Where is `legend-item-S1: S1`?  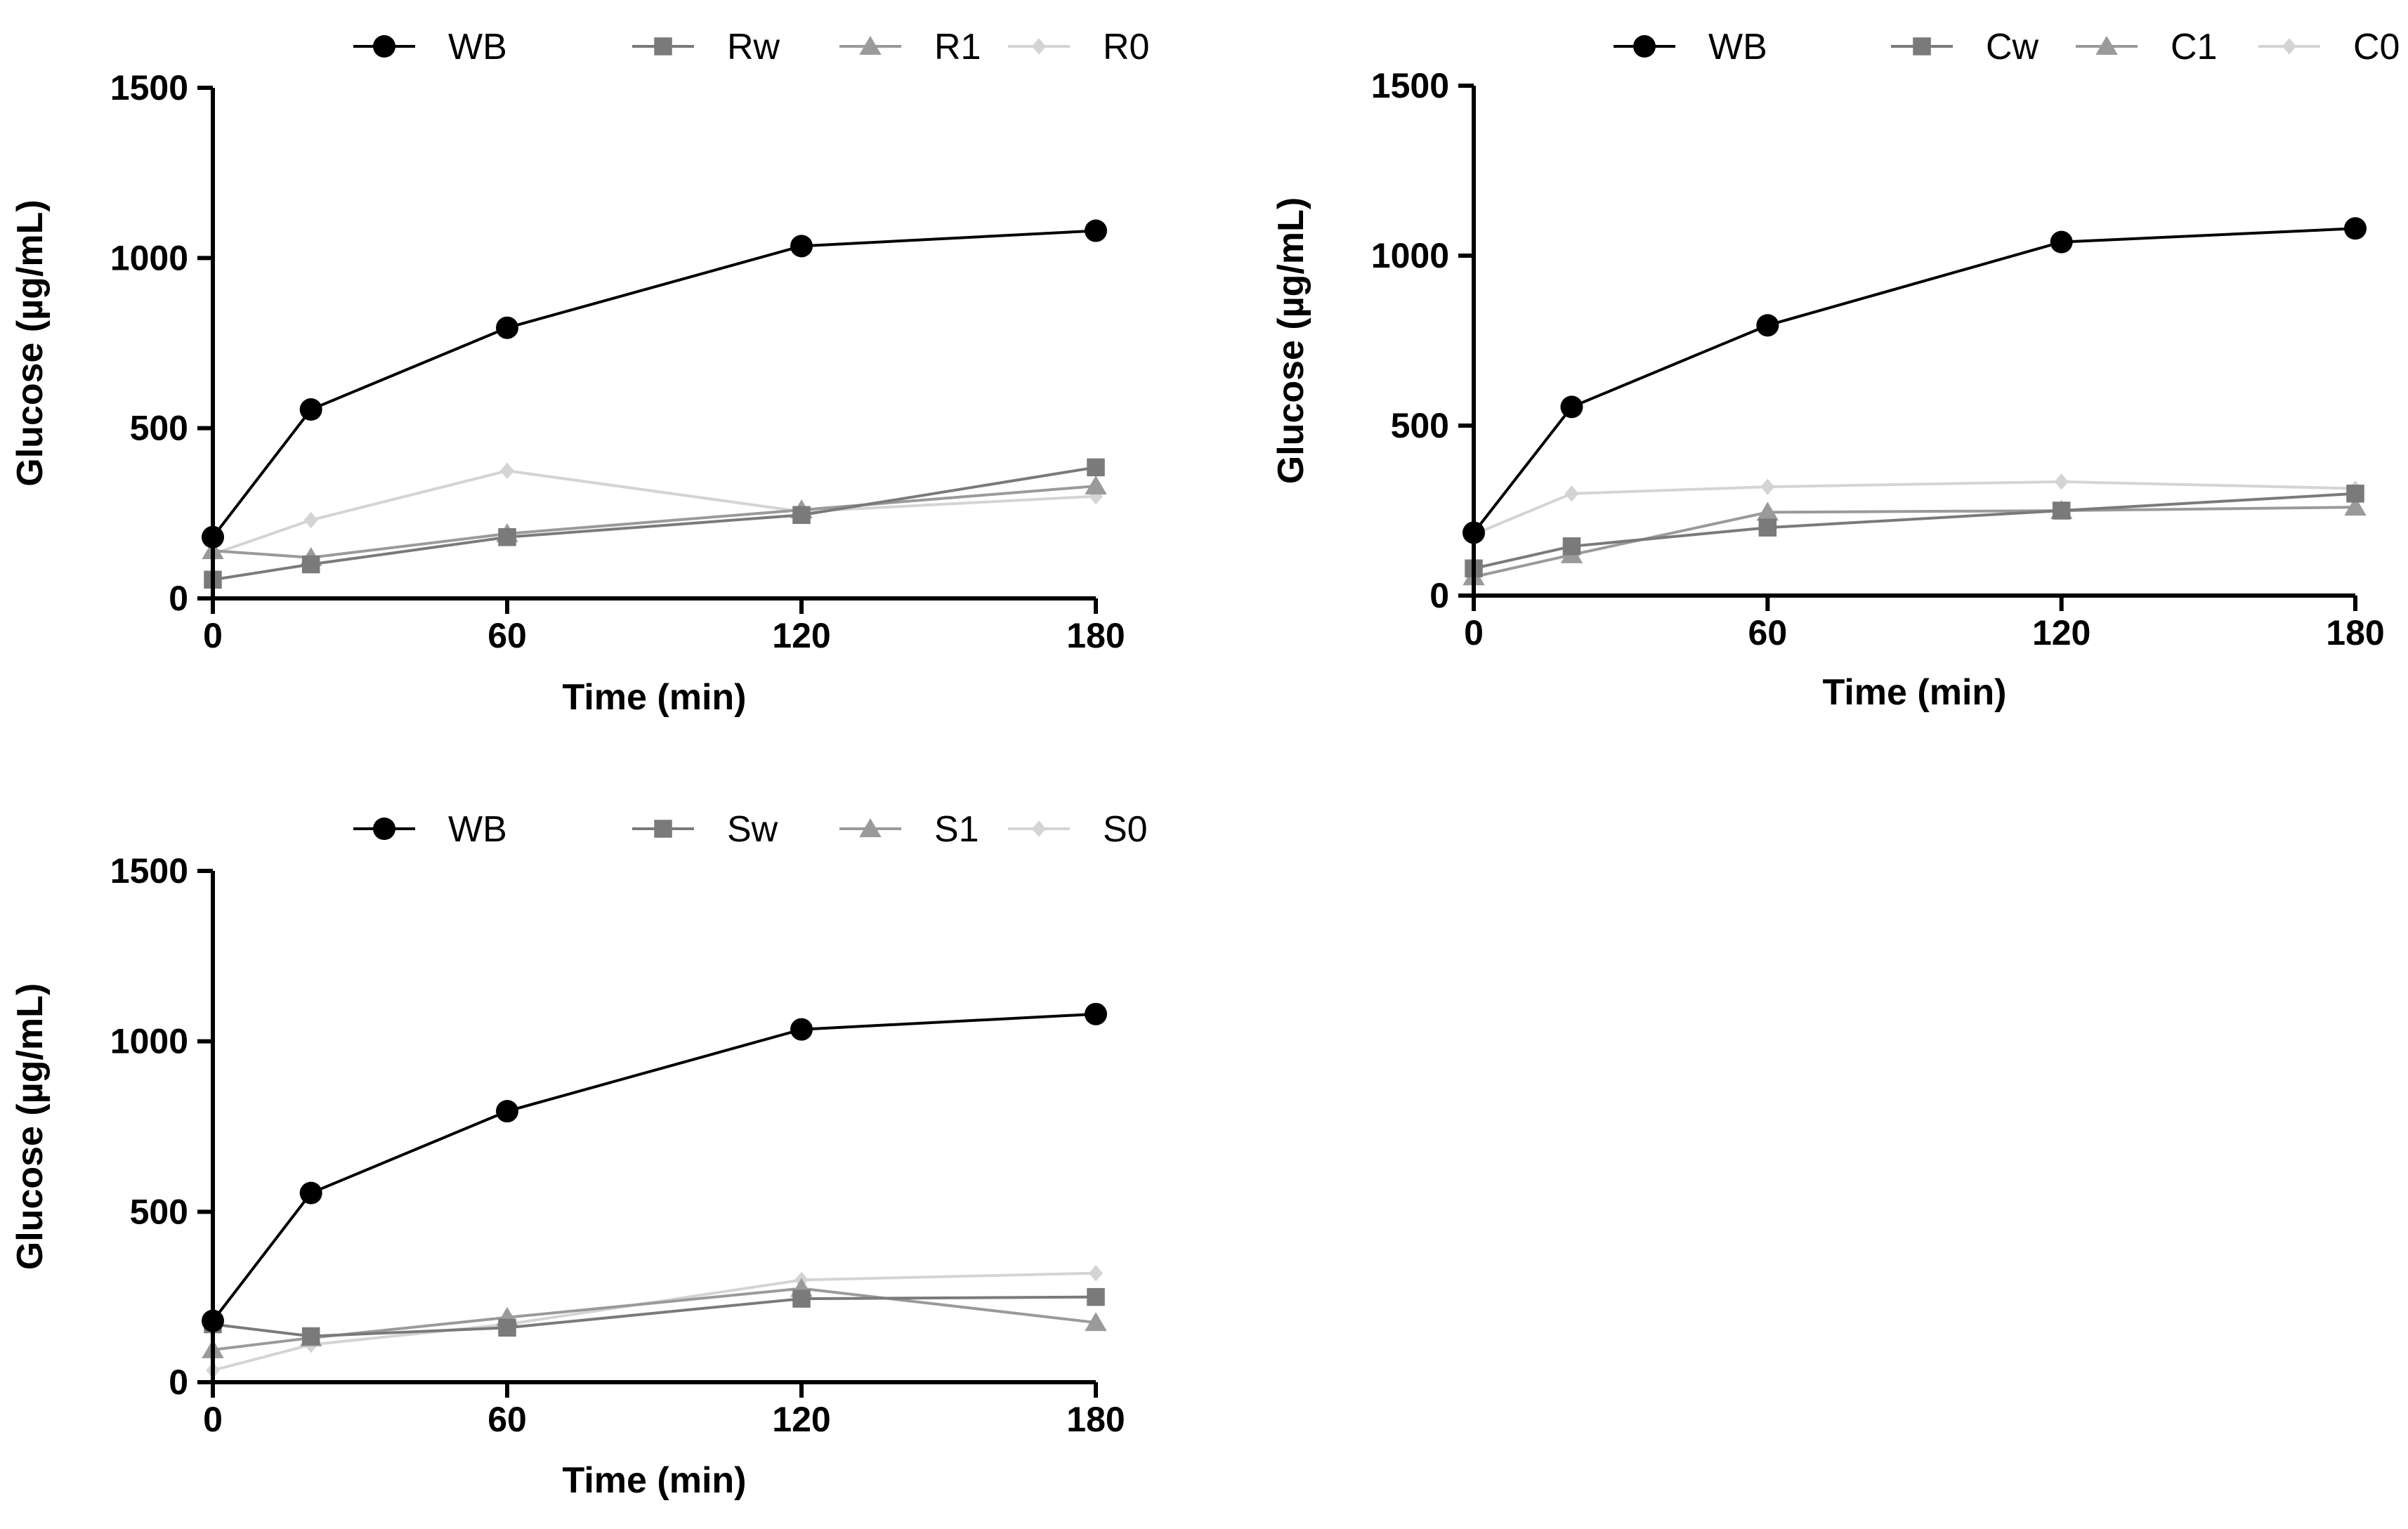 legend-item-S1: S1 is located at coordinates (909, 829).